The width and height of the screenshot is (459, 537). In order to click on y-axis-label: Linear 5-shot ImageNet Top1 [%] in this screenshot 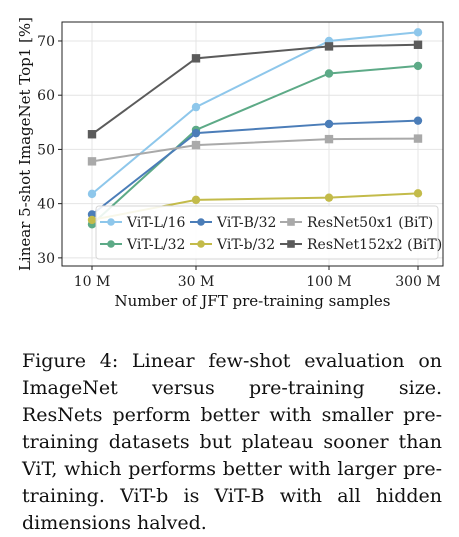, I will do `click(25, 144)`.